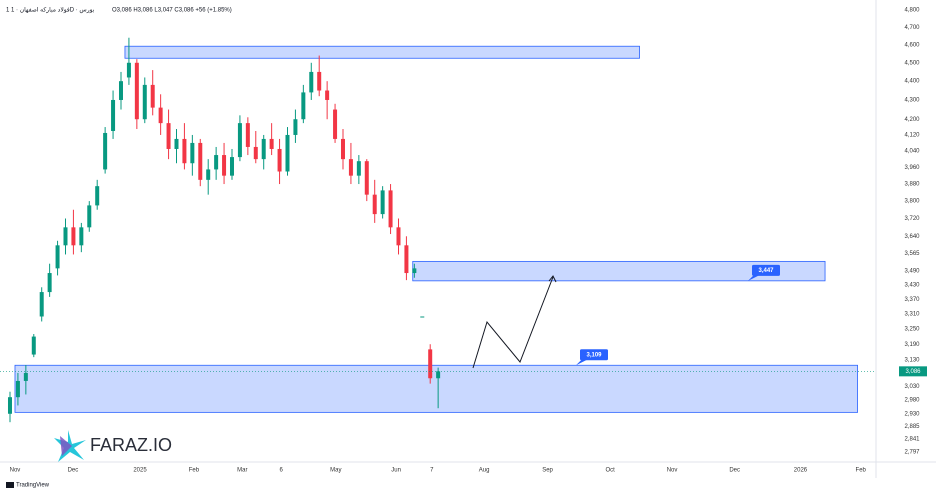  I want to click on zone-label: 3,109, so click(594, 355).